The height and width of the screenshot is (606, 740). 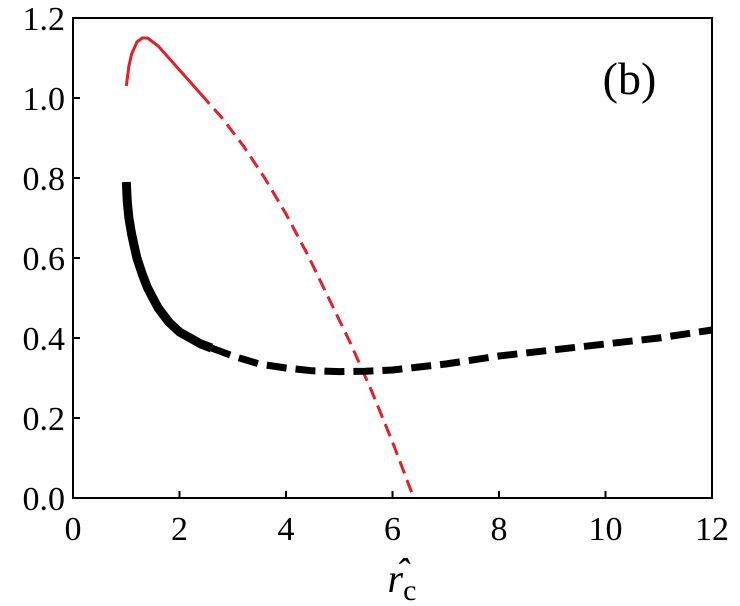 I want to click on x-tick-label: 2, so click(x=179, y=529).